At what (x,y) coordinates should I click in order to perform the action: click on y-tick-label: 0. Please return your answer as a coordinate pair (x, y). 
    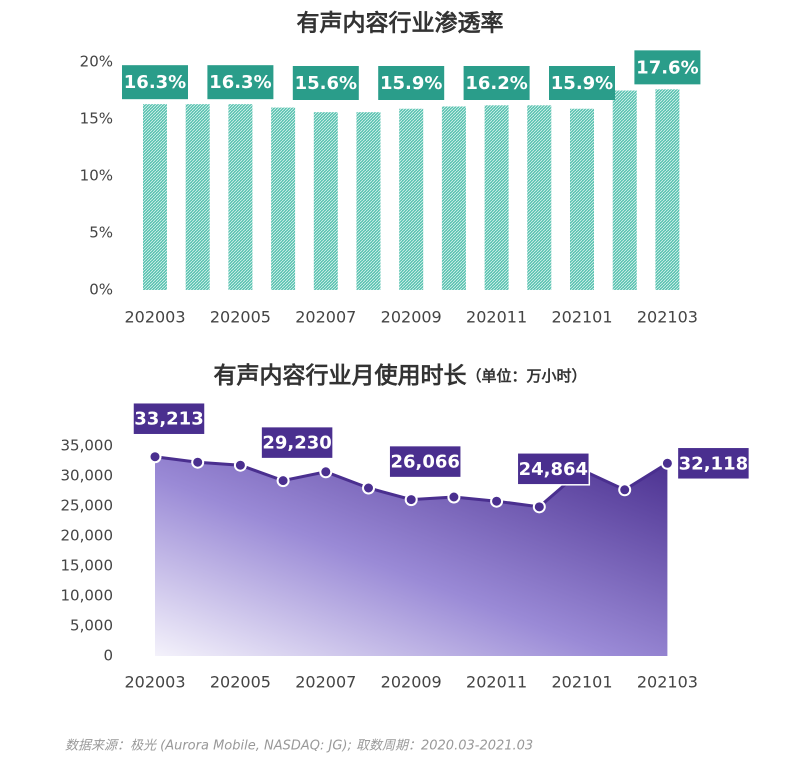
    Looking at the image, I should click on (108, 656).